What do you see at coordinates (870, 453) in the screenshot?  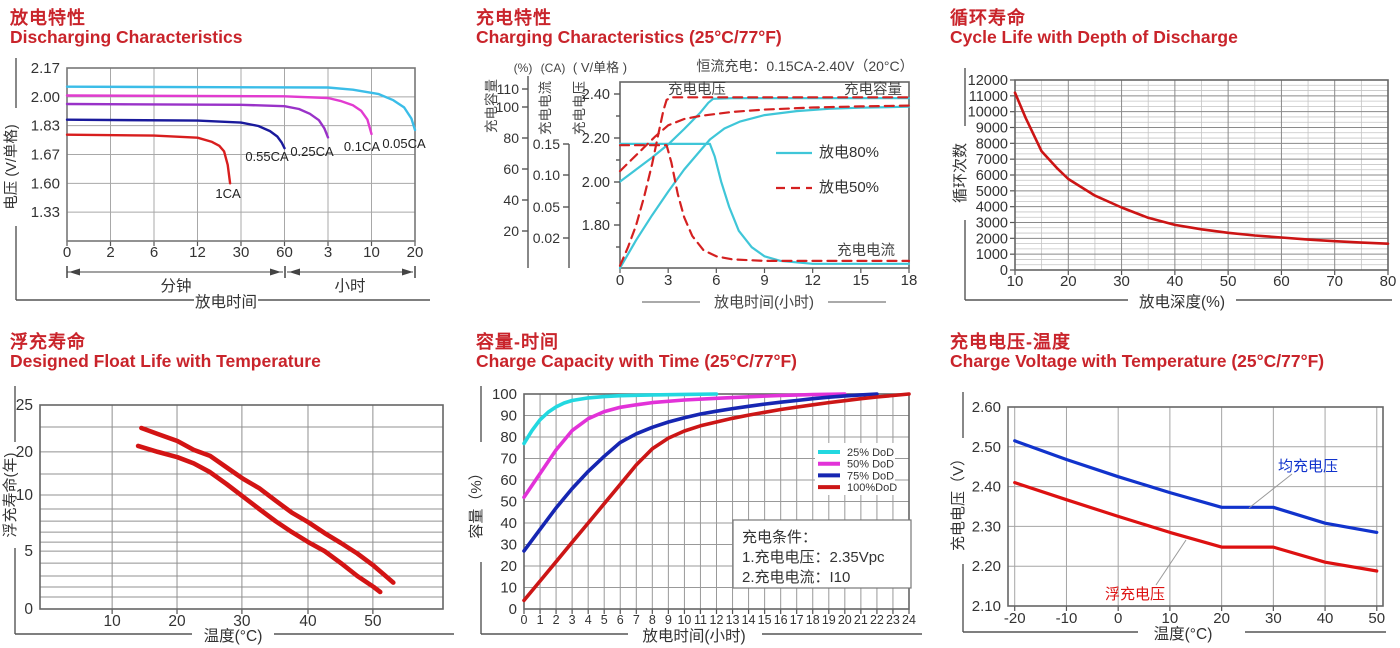 I see `svg-text: 25% DoD` at bounding box center [870, 453].